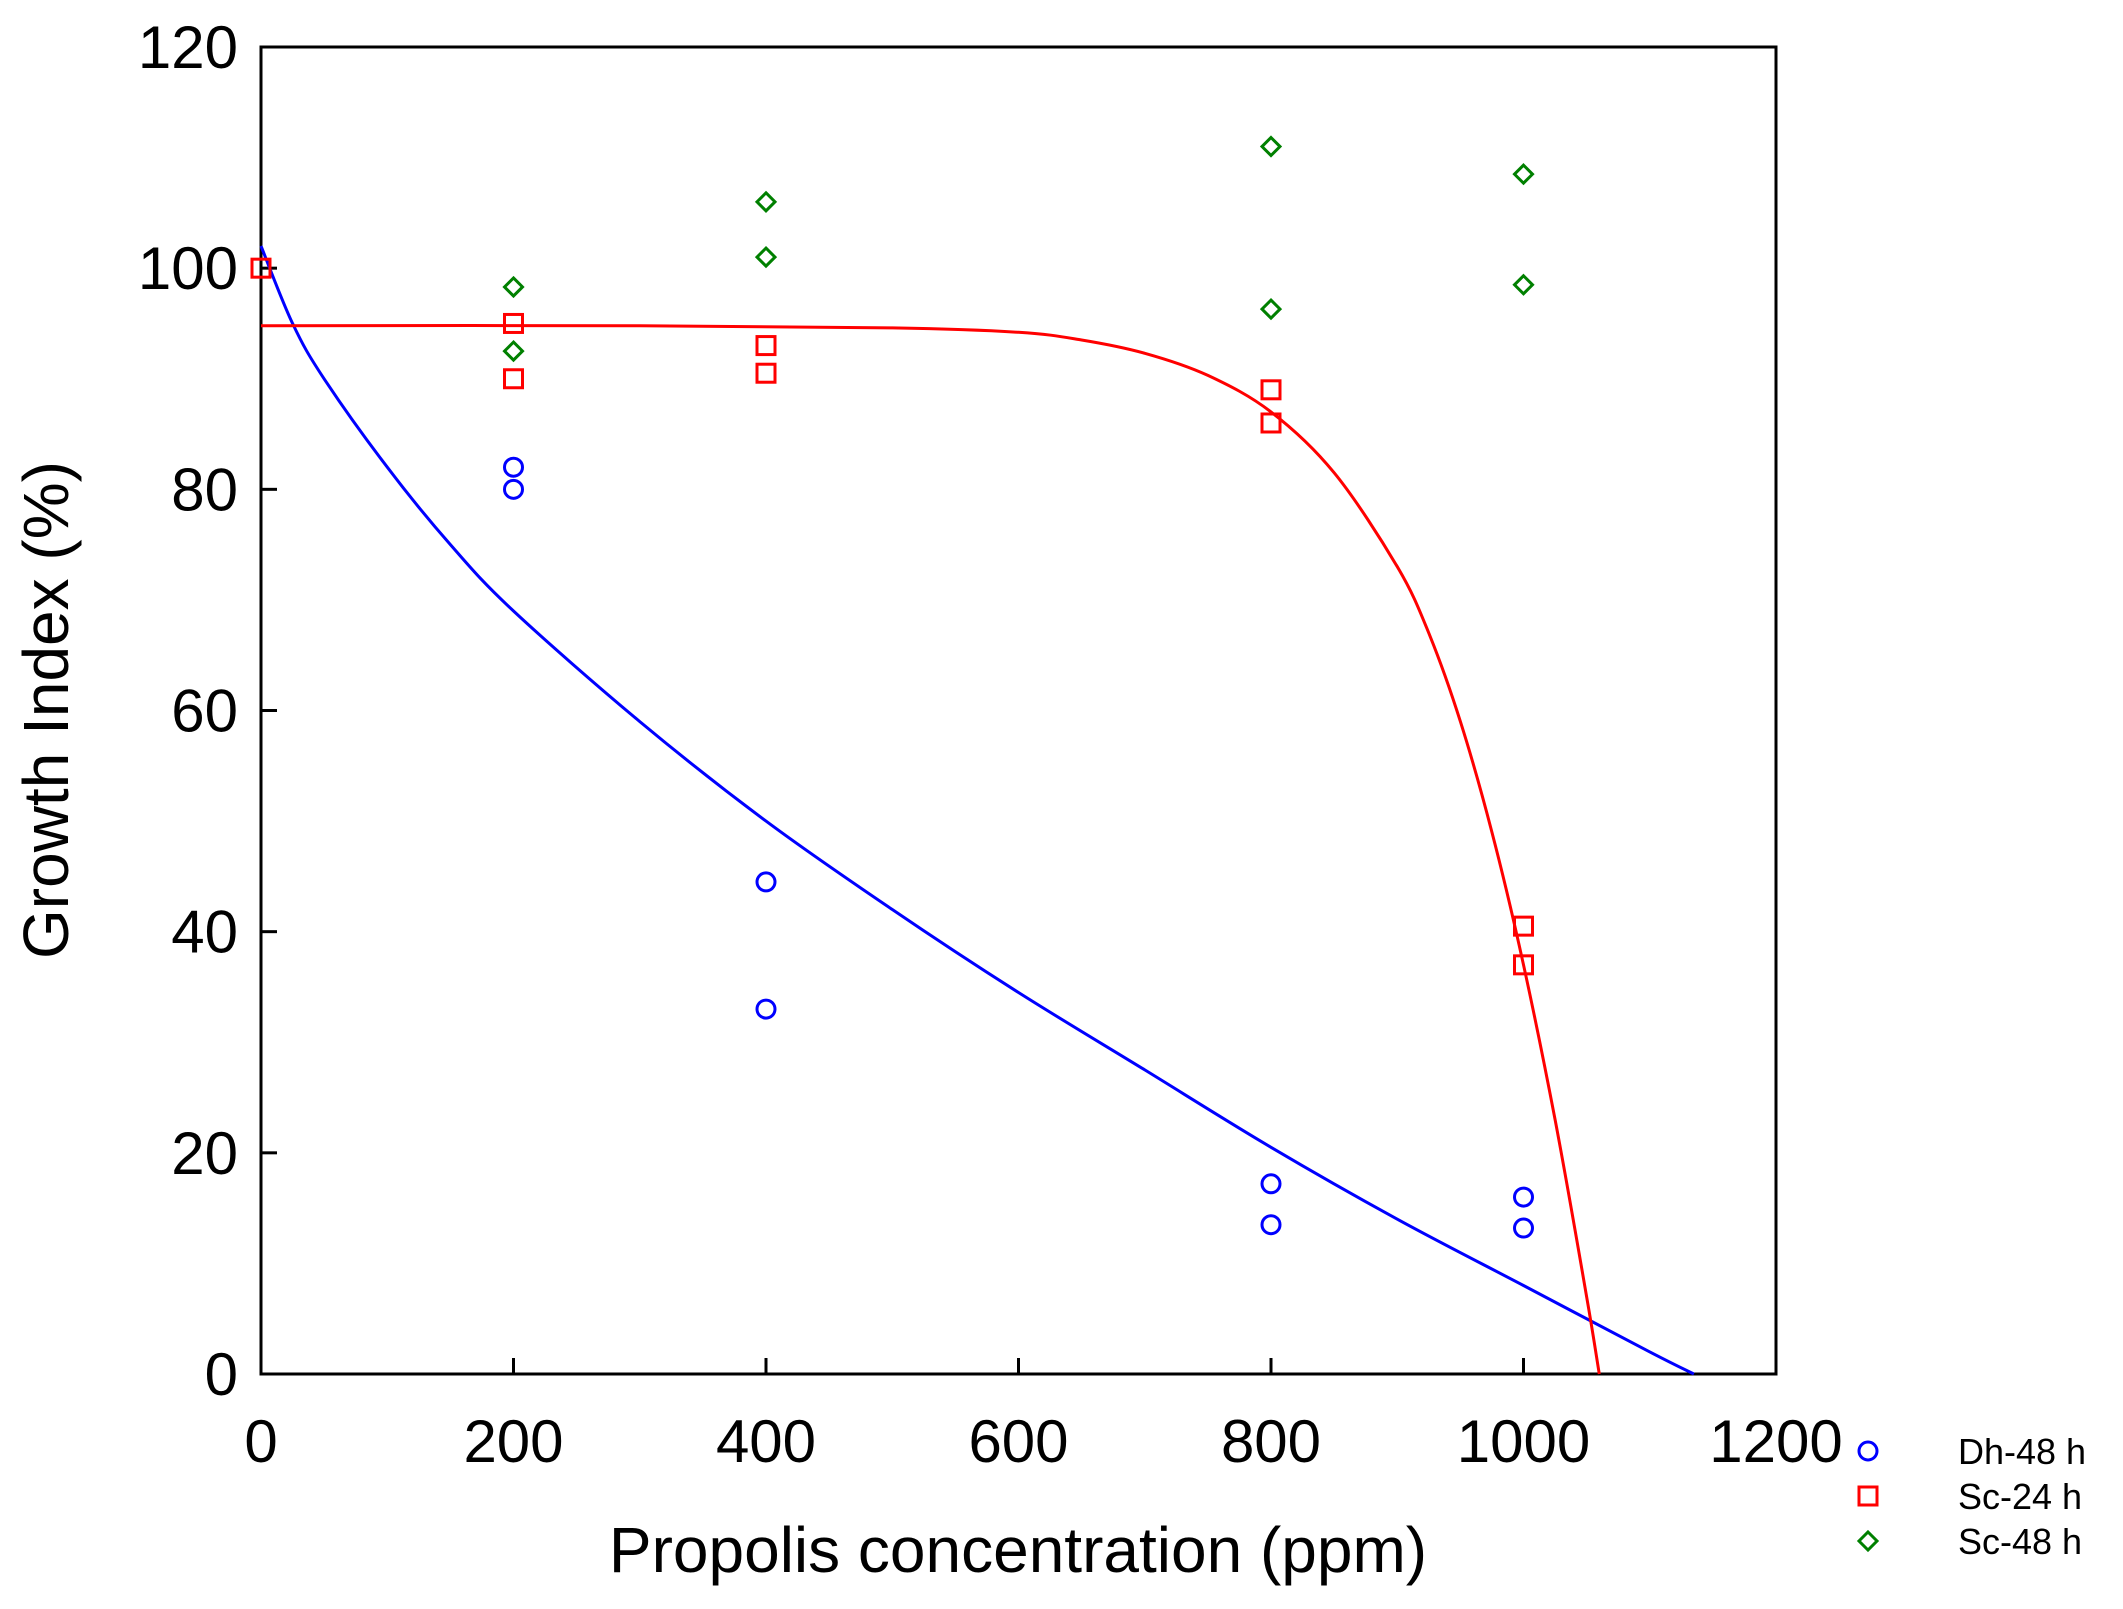 The width and height of the screenshot is (2123, 1609). Describe the element at coordinates (204, 932) in the screenshot. I see `y-tick-label: 40` at that location.